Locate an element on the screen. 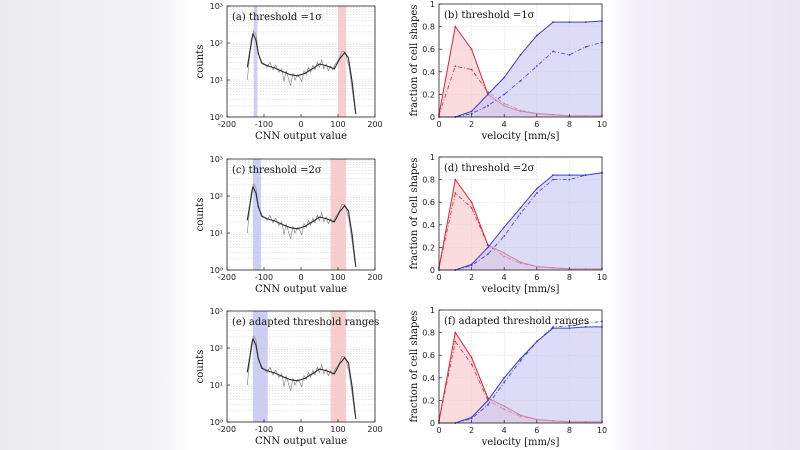 This screenshot has height=450, width=800. red-estimate-line is located at coordinates (520, 381).